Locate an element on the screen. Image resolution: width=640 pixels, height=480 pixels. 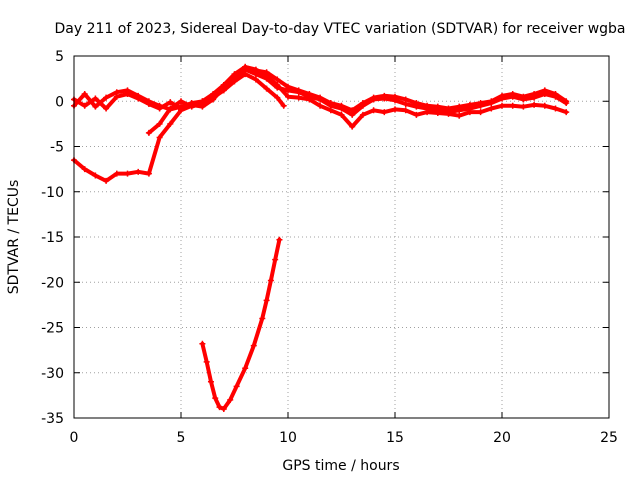
series-track-a is located at coordinates (320, 92).